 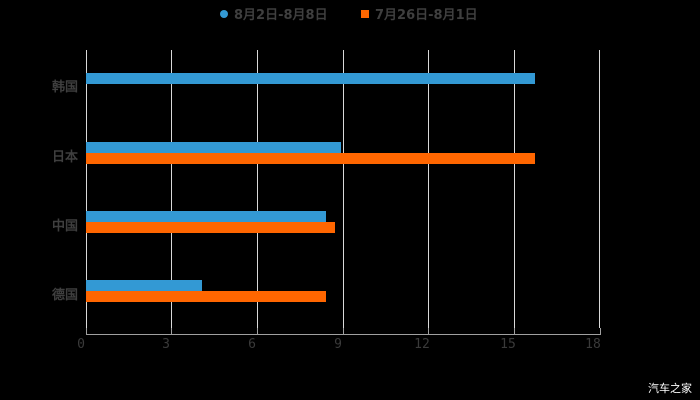 What do you see at coordinates (166, 344) in the screenshot?
I see `x-tick-label: 3` at bounding box center [166, 344].